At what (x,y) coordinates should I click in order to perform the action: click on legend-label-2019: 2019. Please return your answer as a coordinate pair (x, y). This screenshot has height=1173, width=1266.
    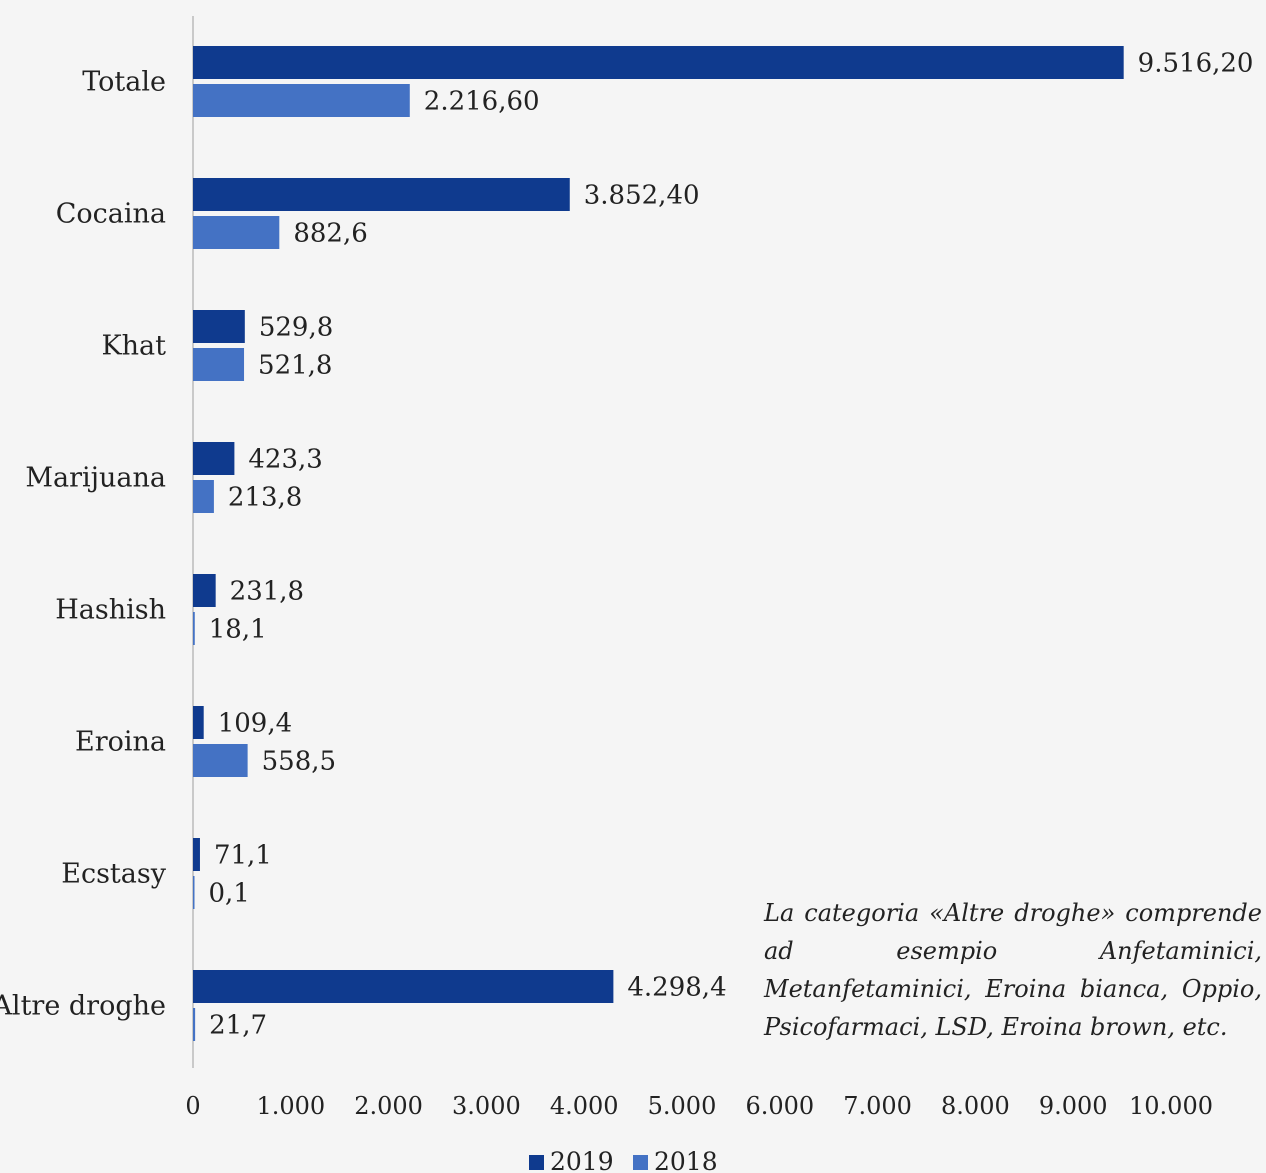
    Looking at the image, I should click on (582, 1160).